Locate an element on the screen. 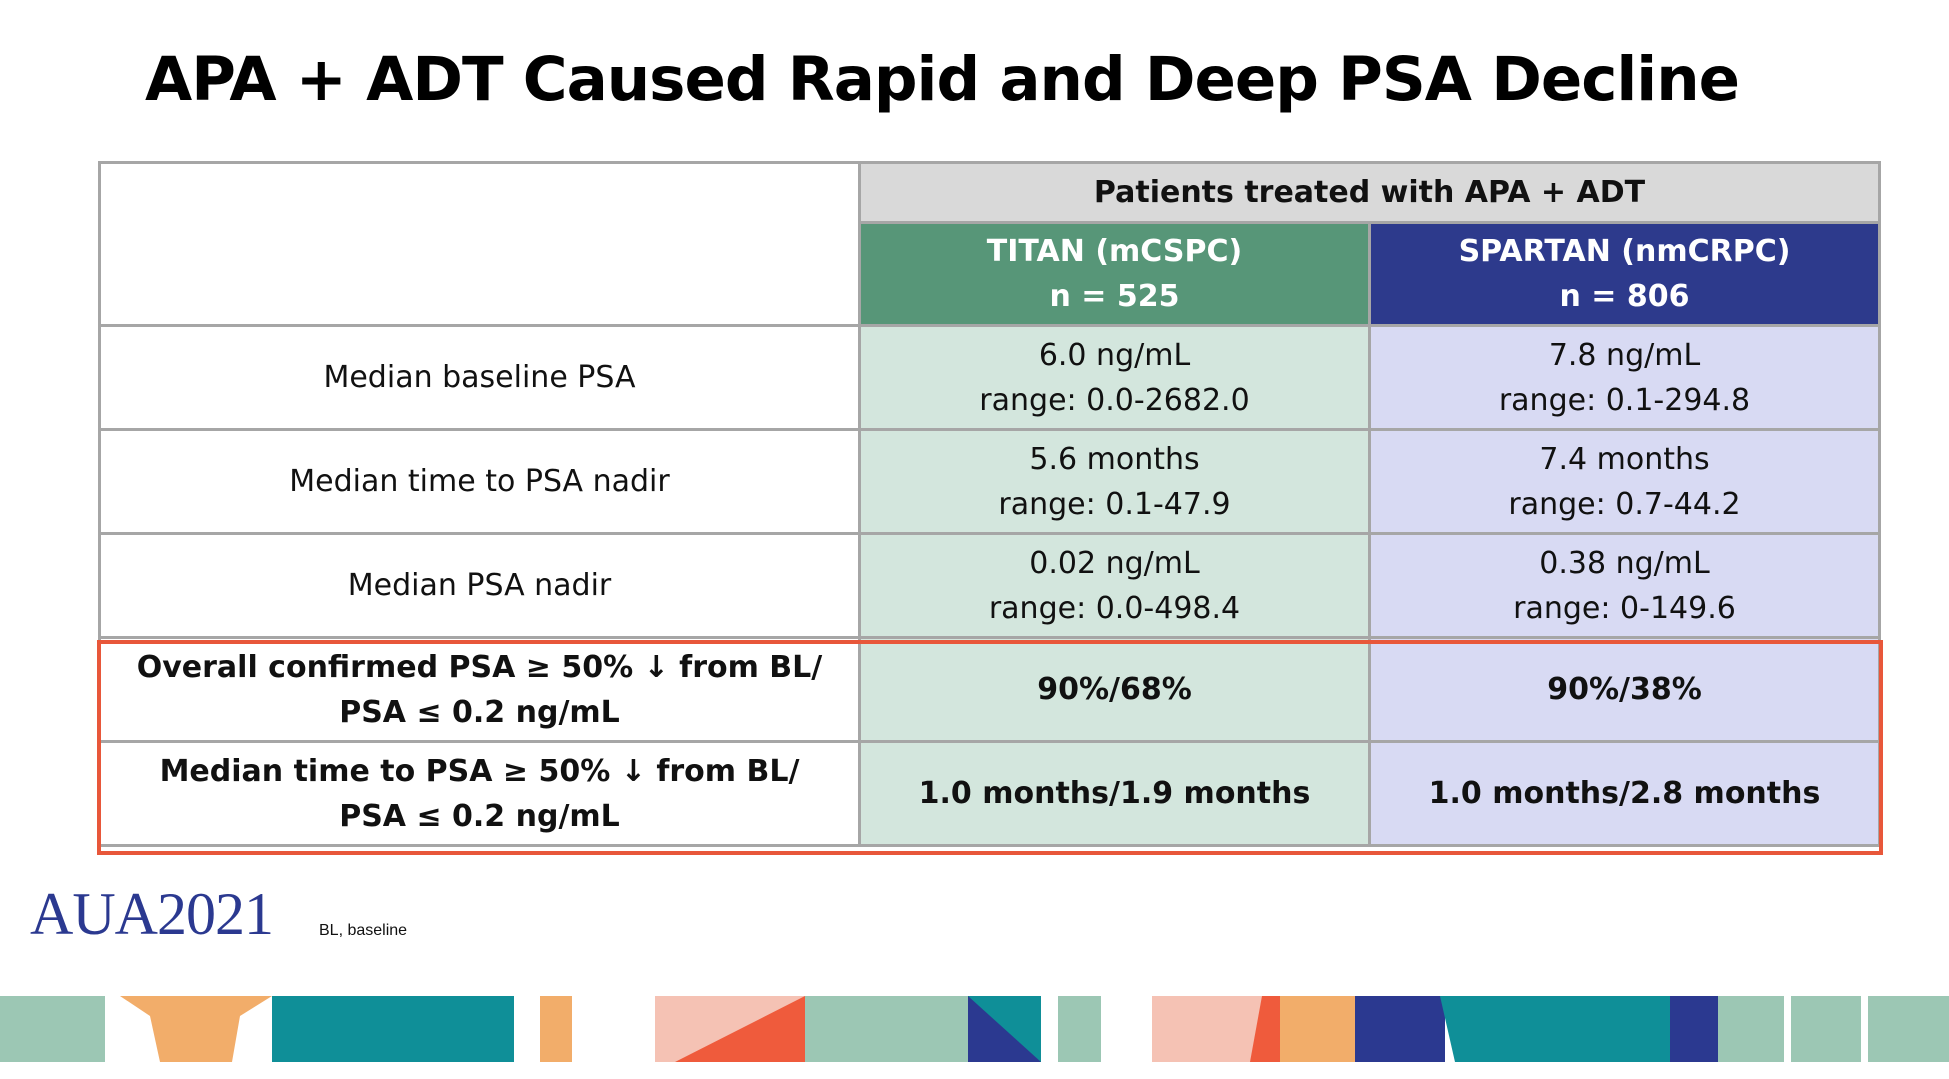  decorative-banner is located at coordinates (974, 1037).